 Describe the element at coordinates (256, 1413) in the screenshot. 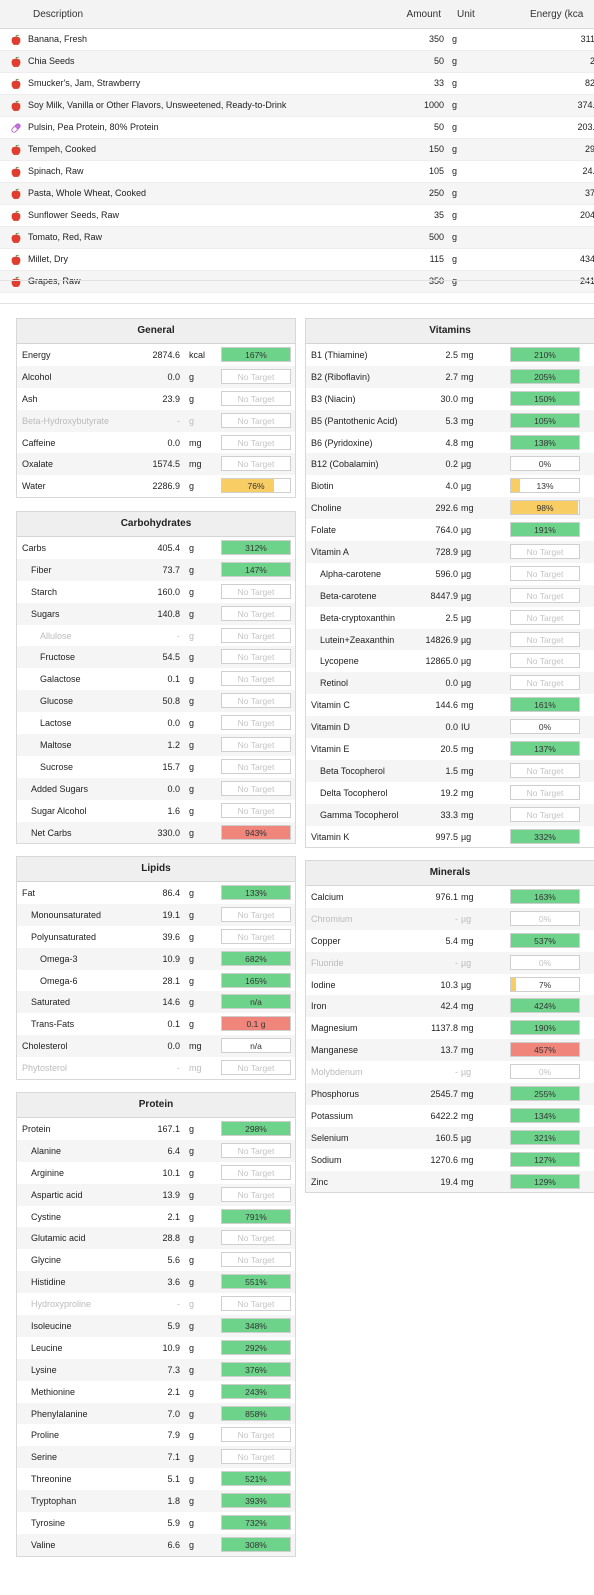

I see `target-progress-bar: 858%` at that location.